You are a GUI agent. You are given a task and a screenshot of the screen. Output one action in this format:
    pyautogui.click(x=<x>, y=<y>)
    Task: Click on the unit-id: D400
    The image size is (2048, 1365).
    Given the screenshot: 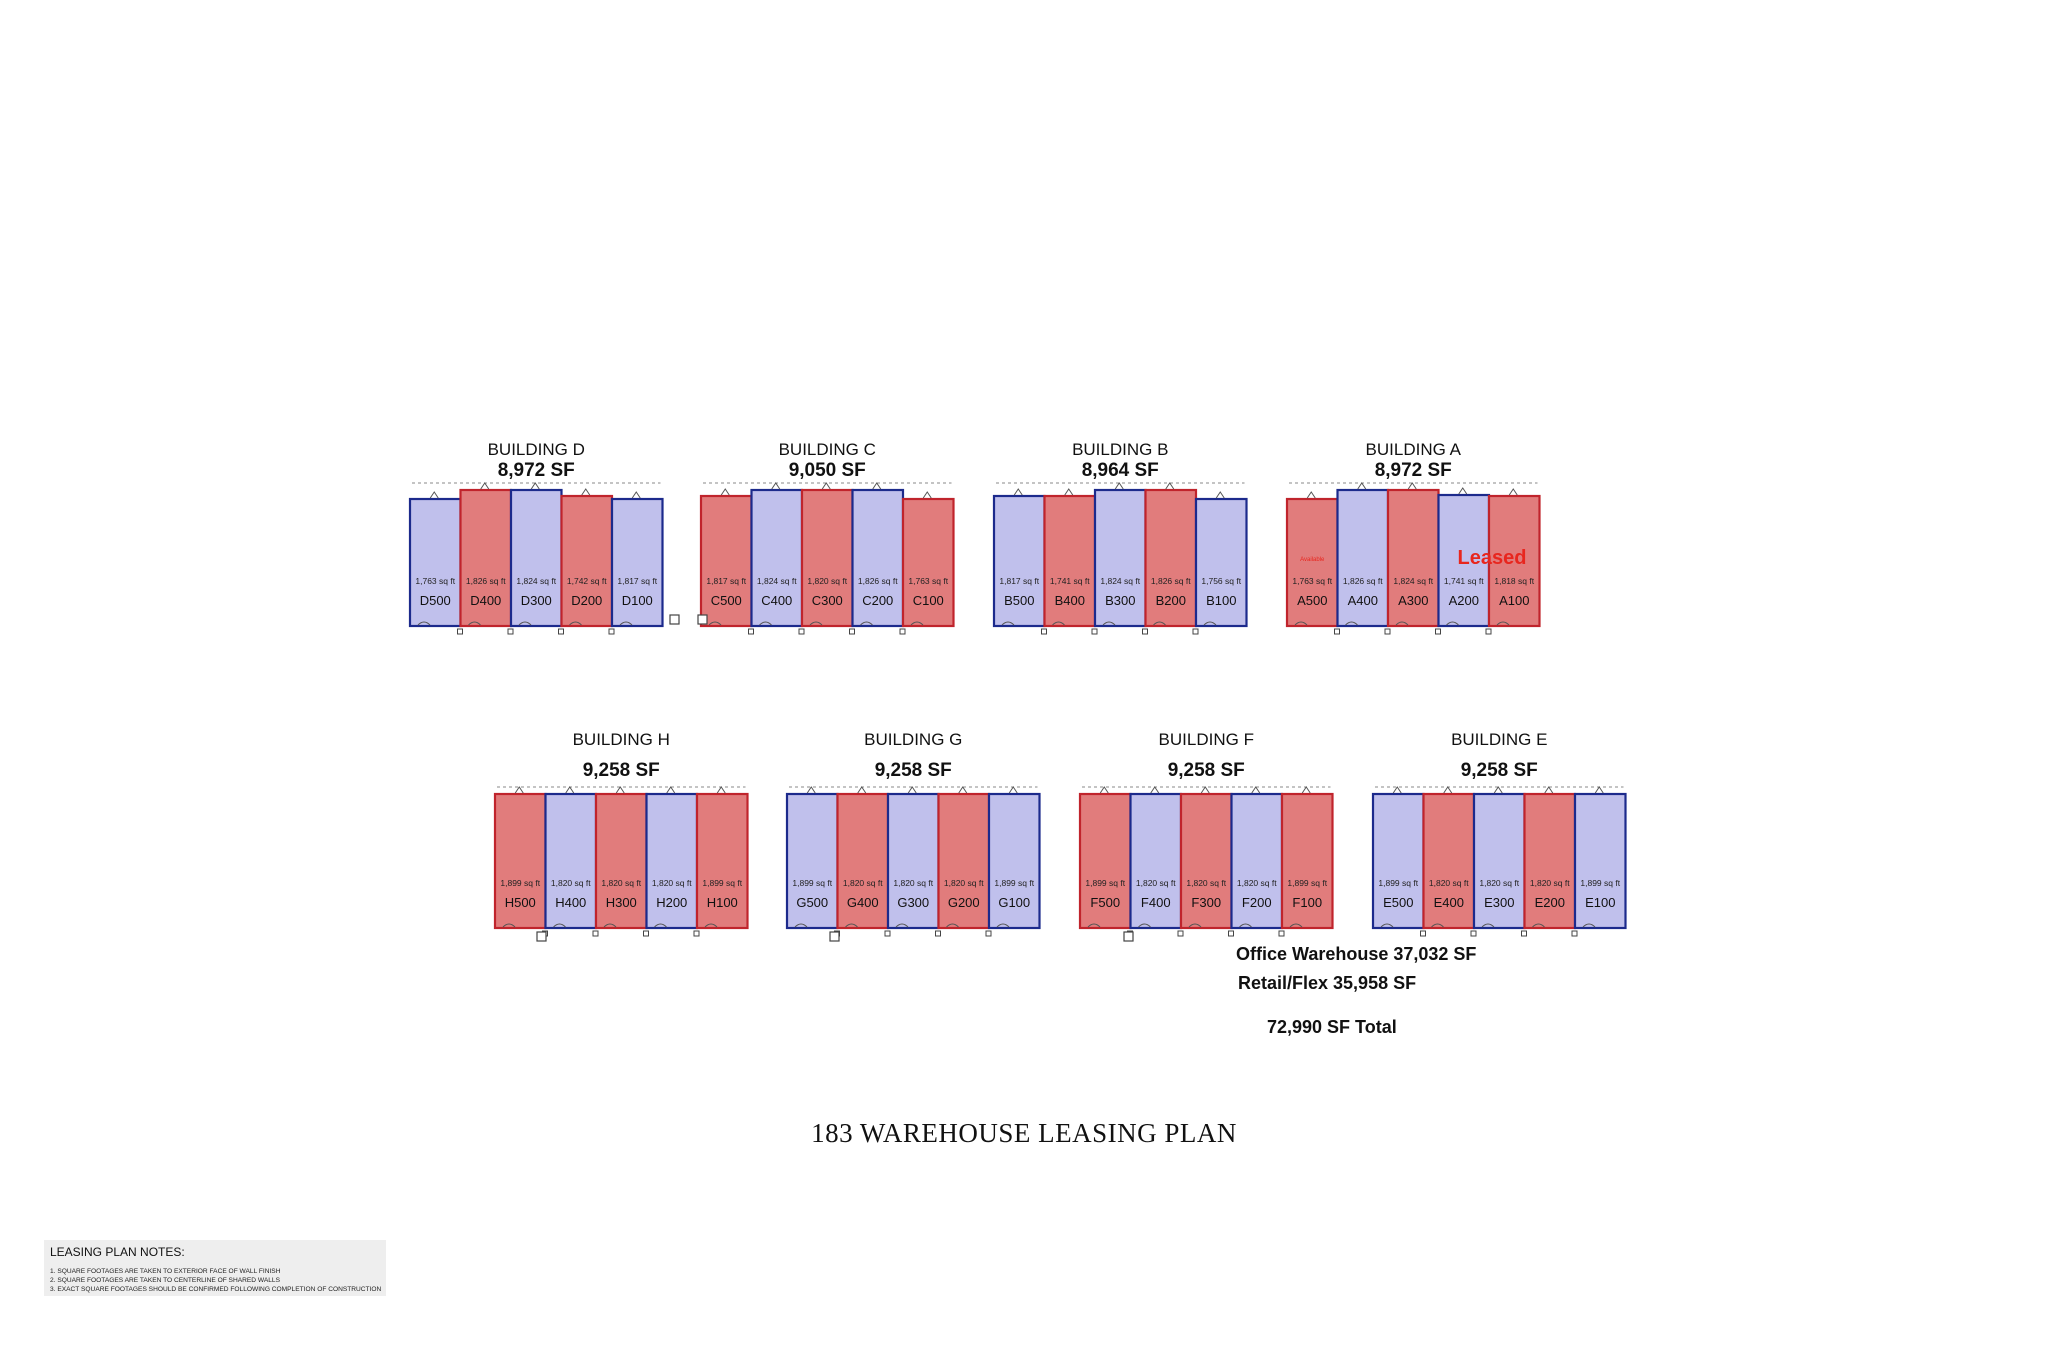 What is the action you would take?
    pyautogui.click(x=485, y=600)
    